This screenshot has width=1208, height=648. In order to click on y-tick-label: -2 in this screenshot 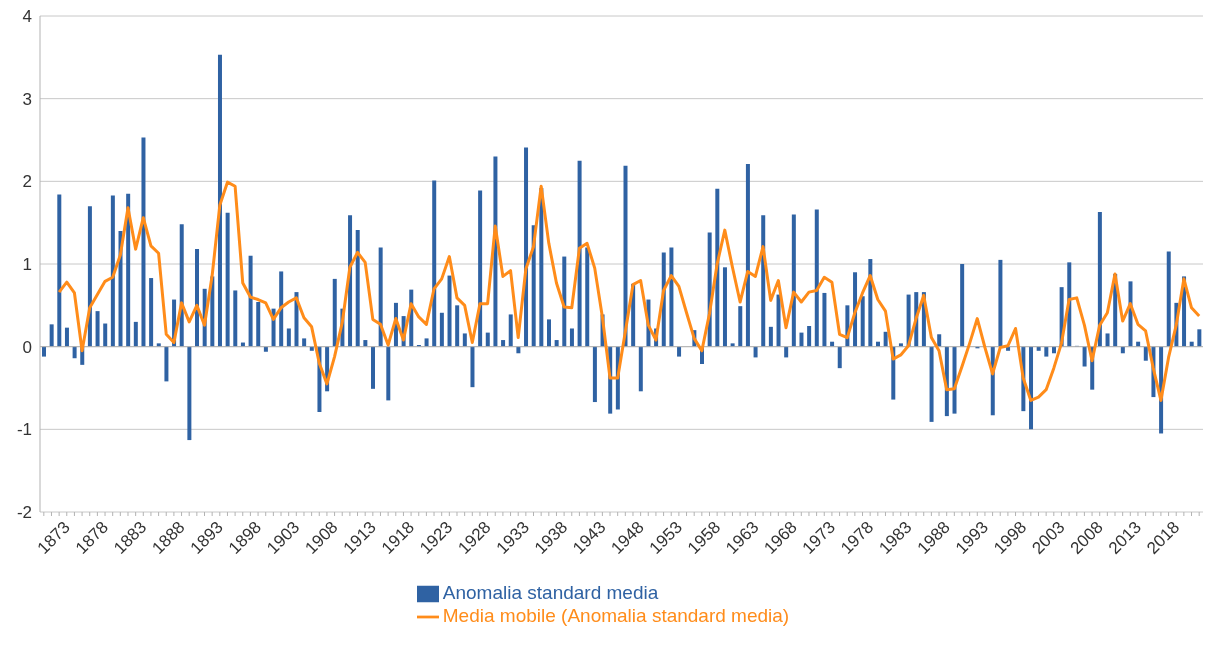, I will do `click(24, 513)`.